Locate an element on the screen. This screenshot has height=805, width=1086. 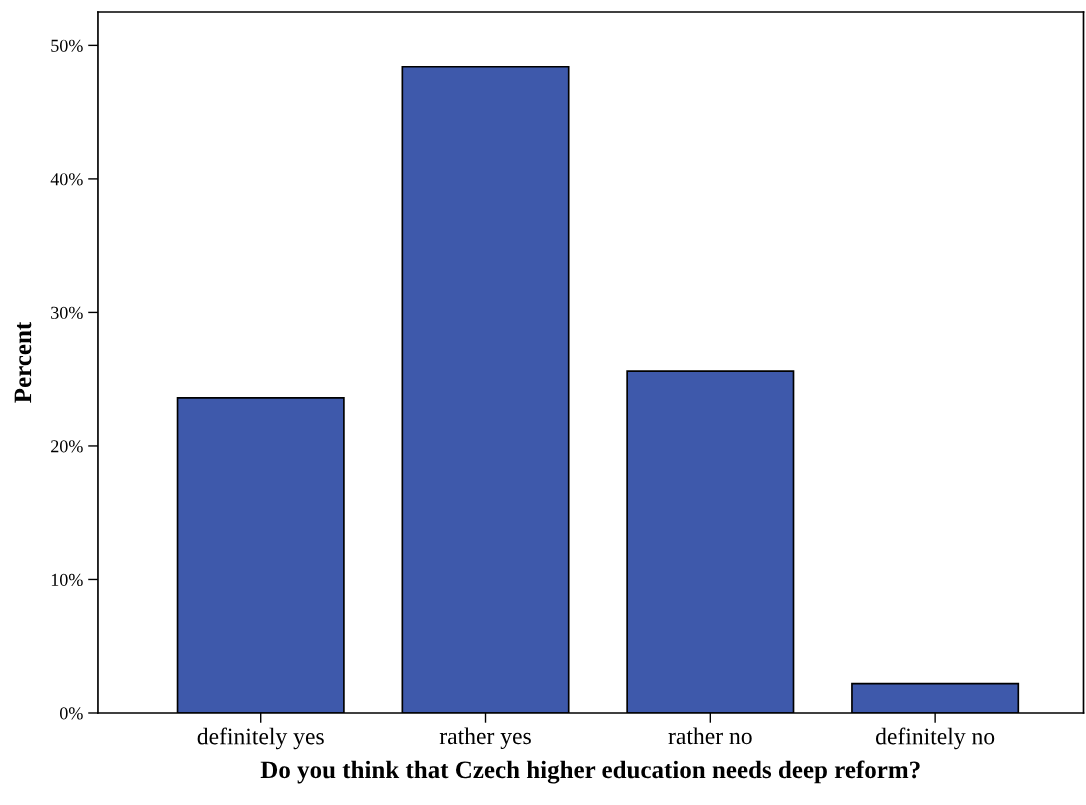
x-tick-label: rather no is located at coordinates (710, 736).